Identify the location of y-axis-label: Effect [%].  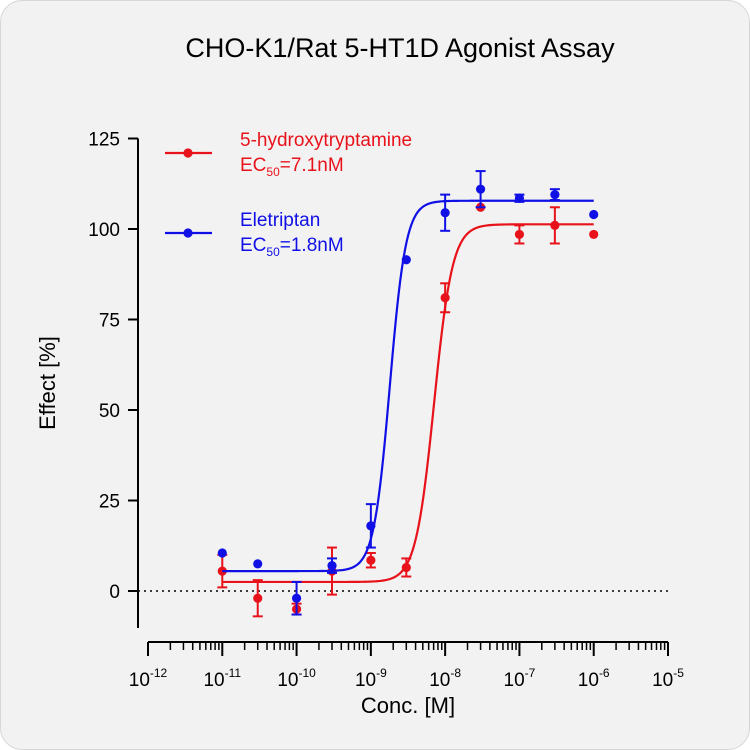
(47, 383).